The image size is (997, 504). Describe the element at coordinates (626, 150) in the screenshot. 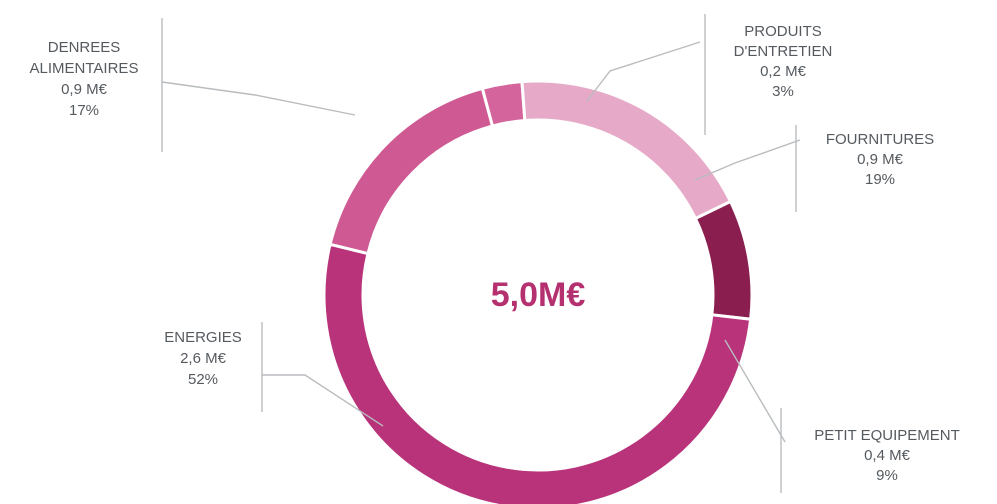

I see `slice-fournitures` at that location.